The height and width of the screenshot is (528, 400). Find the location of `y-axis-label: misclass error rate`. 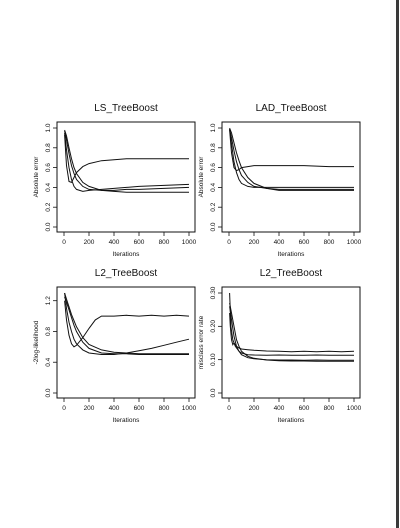

y-axis-label: misclass error rate is located at coordinates (201, 342).